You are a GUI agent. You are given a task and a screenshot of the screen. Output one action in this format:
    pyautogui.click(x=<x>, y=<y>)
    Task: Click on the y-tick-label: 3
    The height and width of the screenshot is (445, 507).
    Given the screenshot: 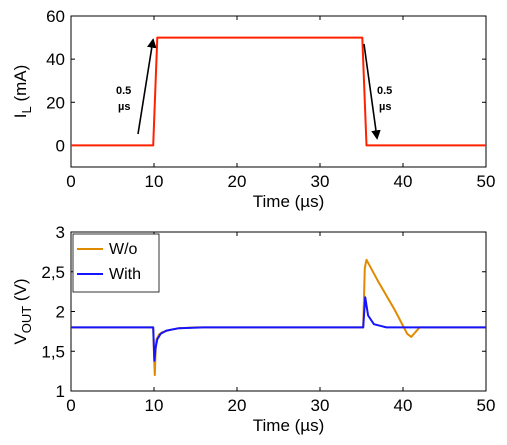 What is the action you would take?
    pyautogui.click(x=60, y=232)
    